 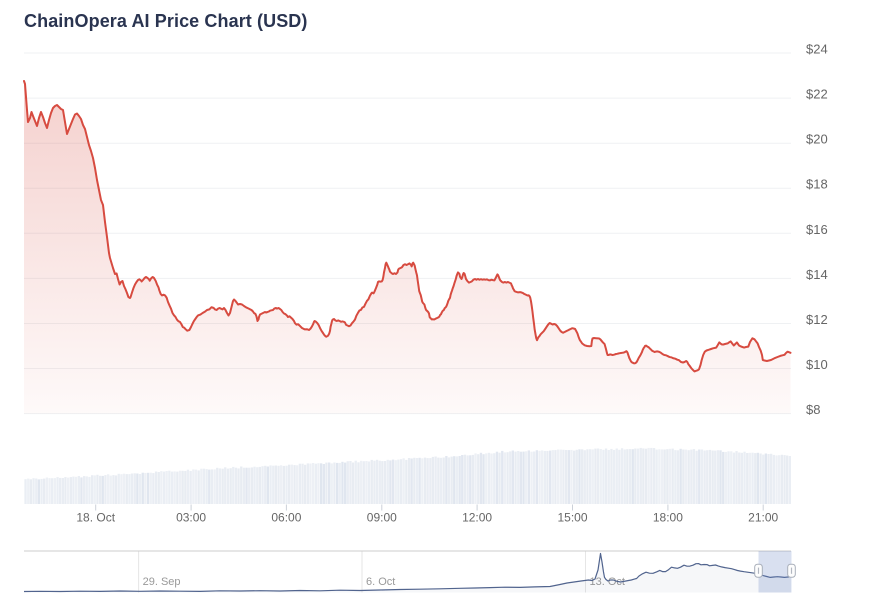 I want to click on svg-text: $8, so click(x=813, y=409).